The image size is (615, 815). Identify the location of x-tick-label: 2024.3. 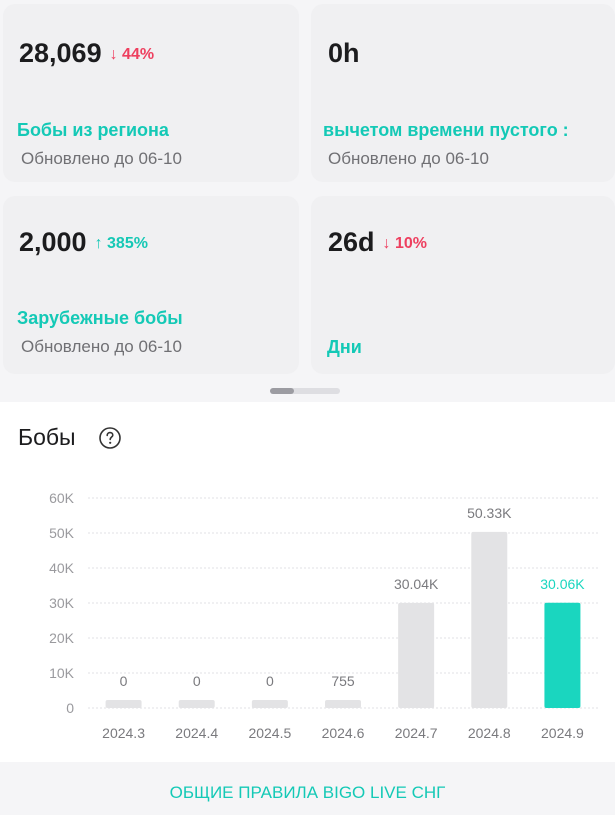
(123, 733).